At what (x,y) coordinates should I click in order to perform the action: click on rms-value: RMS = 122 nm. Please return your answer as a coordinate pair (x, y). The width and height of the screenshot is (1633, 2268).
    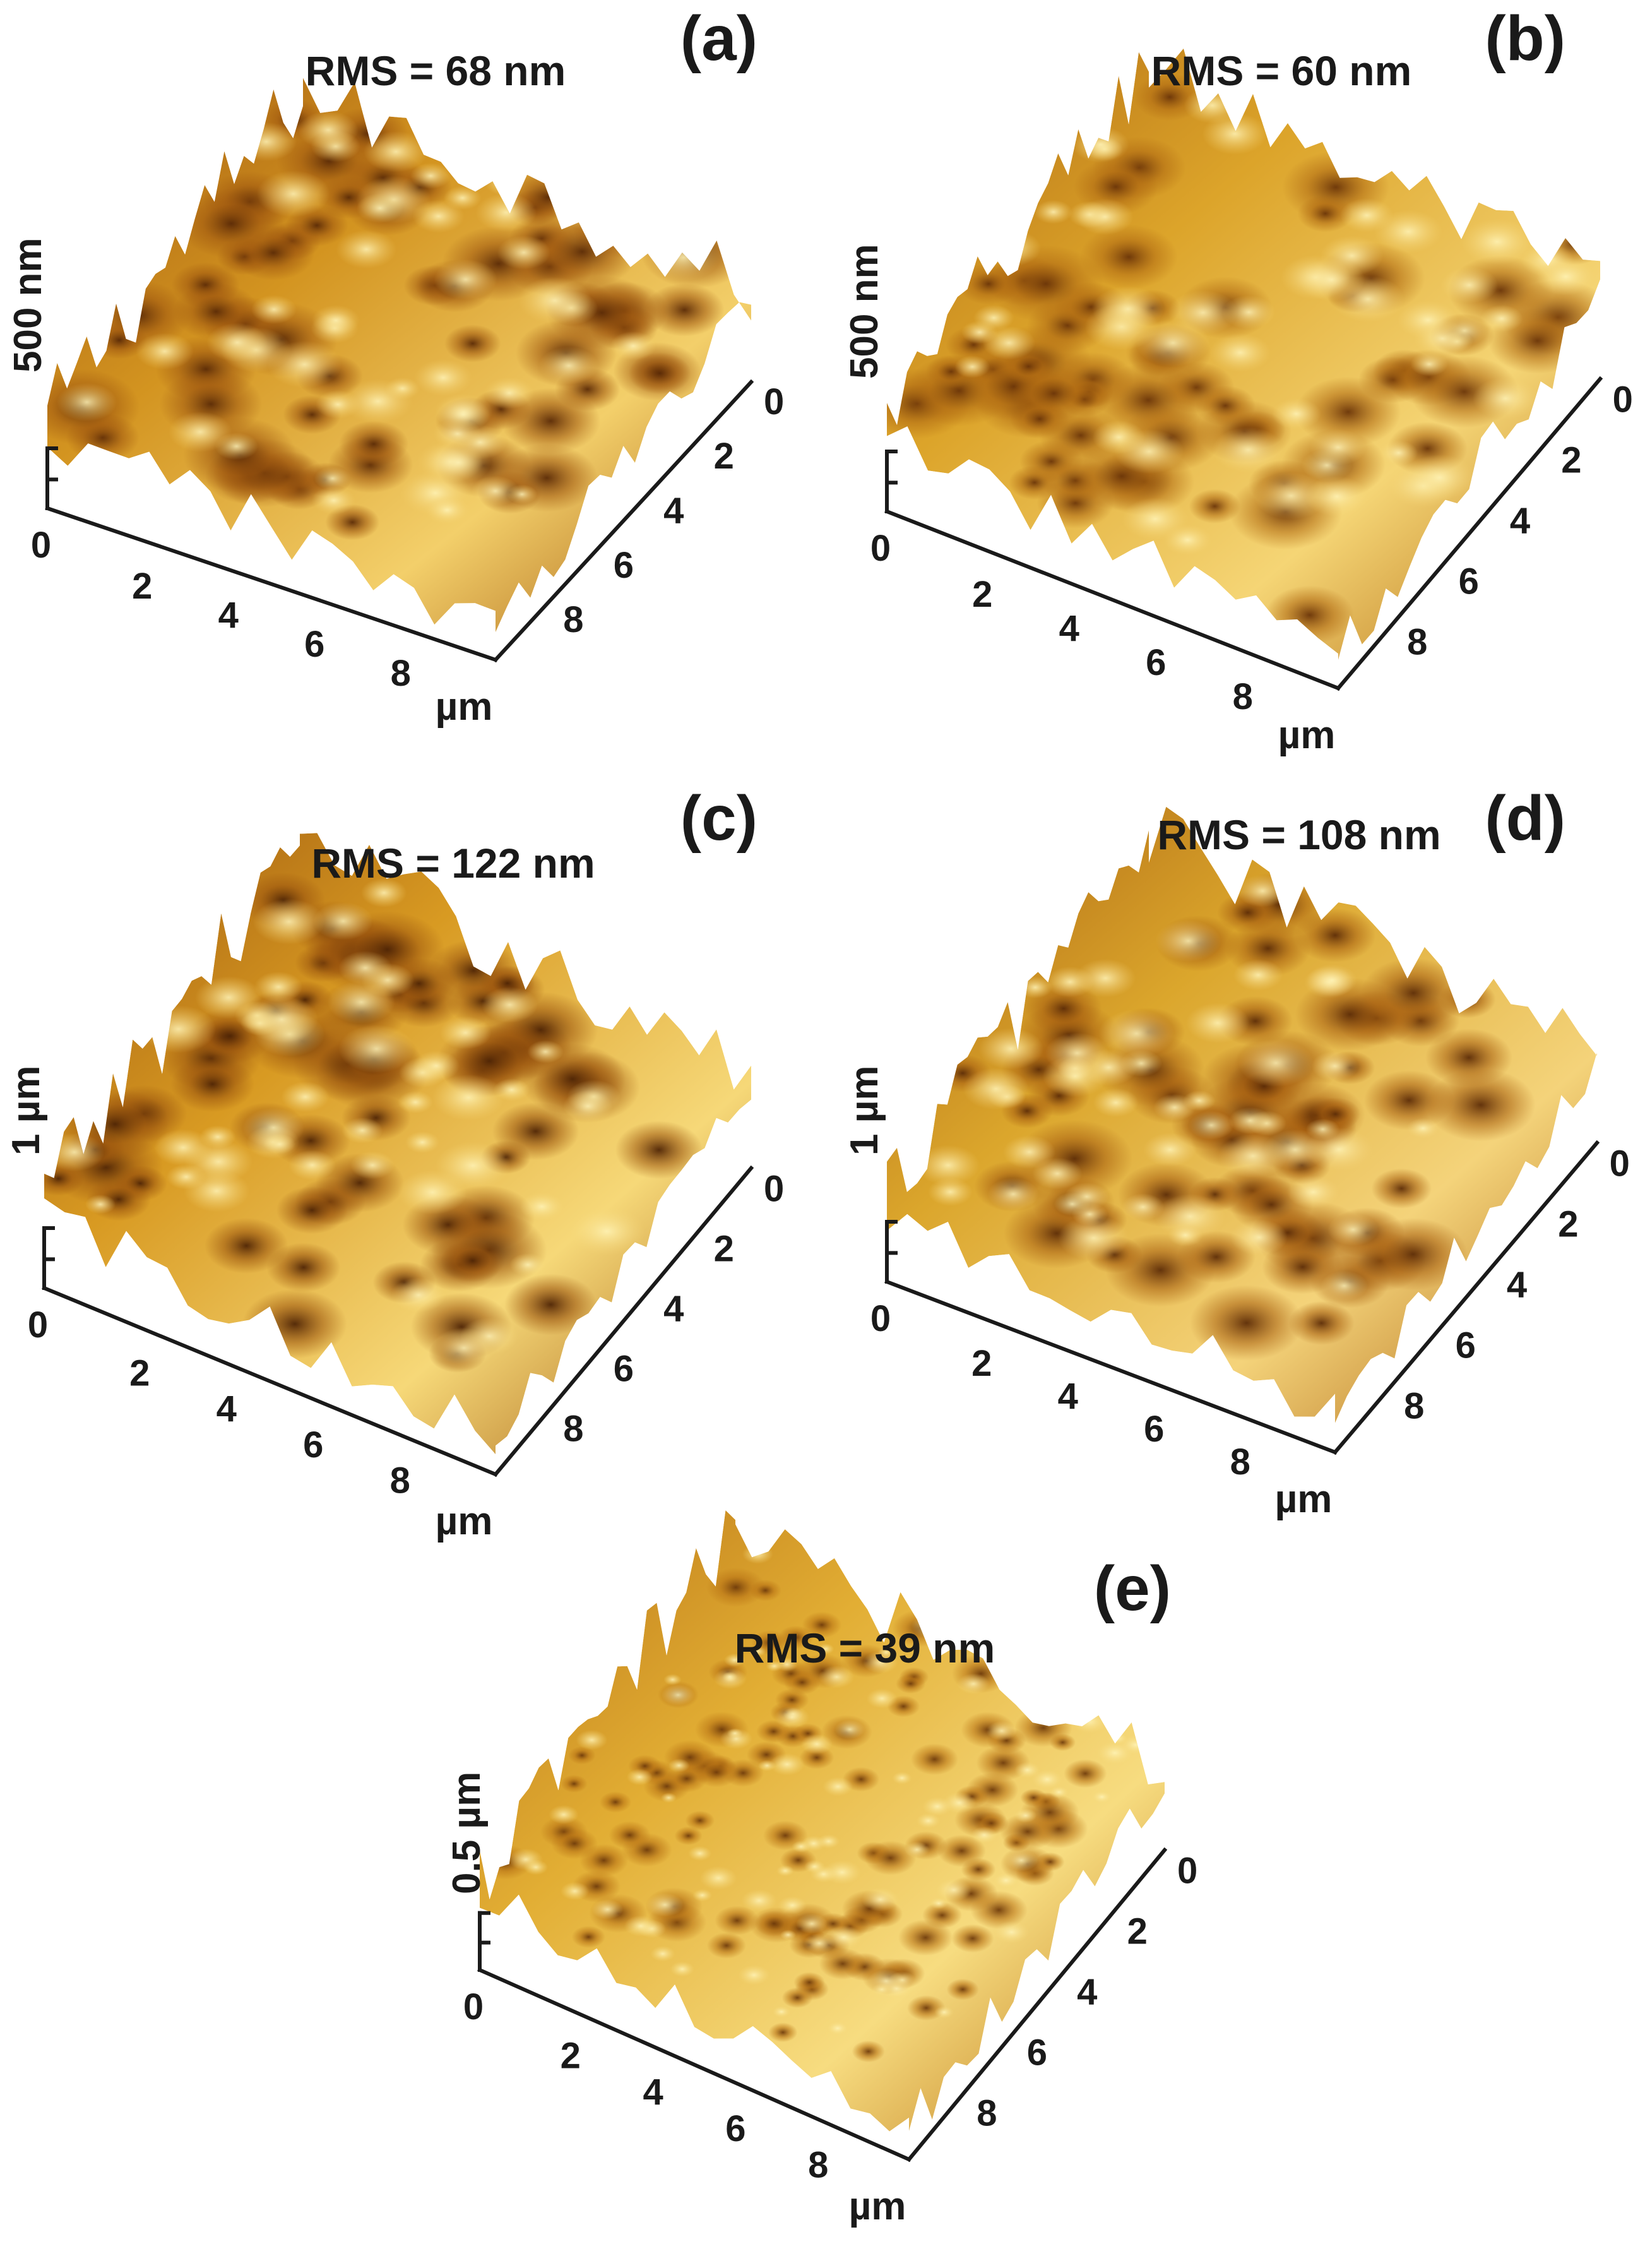
    Looking at the image, I should click on (453, 863).